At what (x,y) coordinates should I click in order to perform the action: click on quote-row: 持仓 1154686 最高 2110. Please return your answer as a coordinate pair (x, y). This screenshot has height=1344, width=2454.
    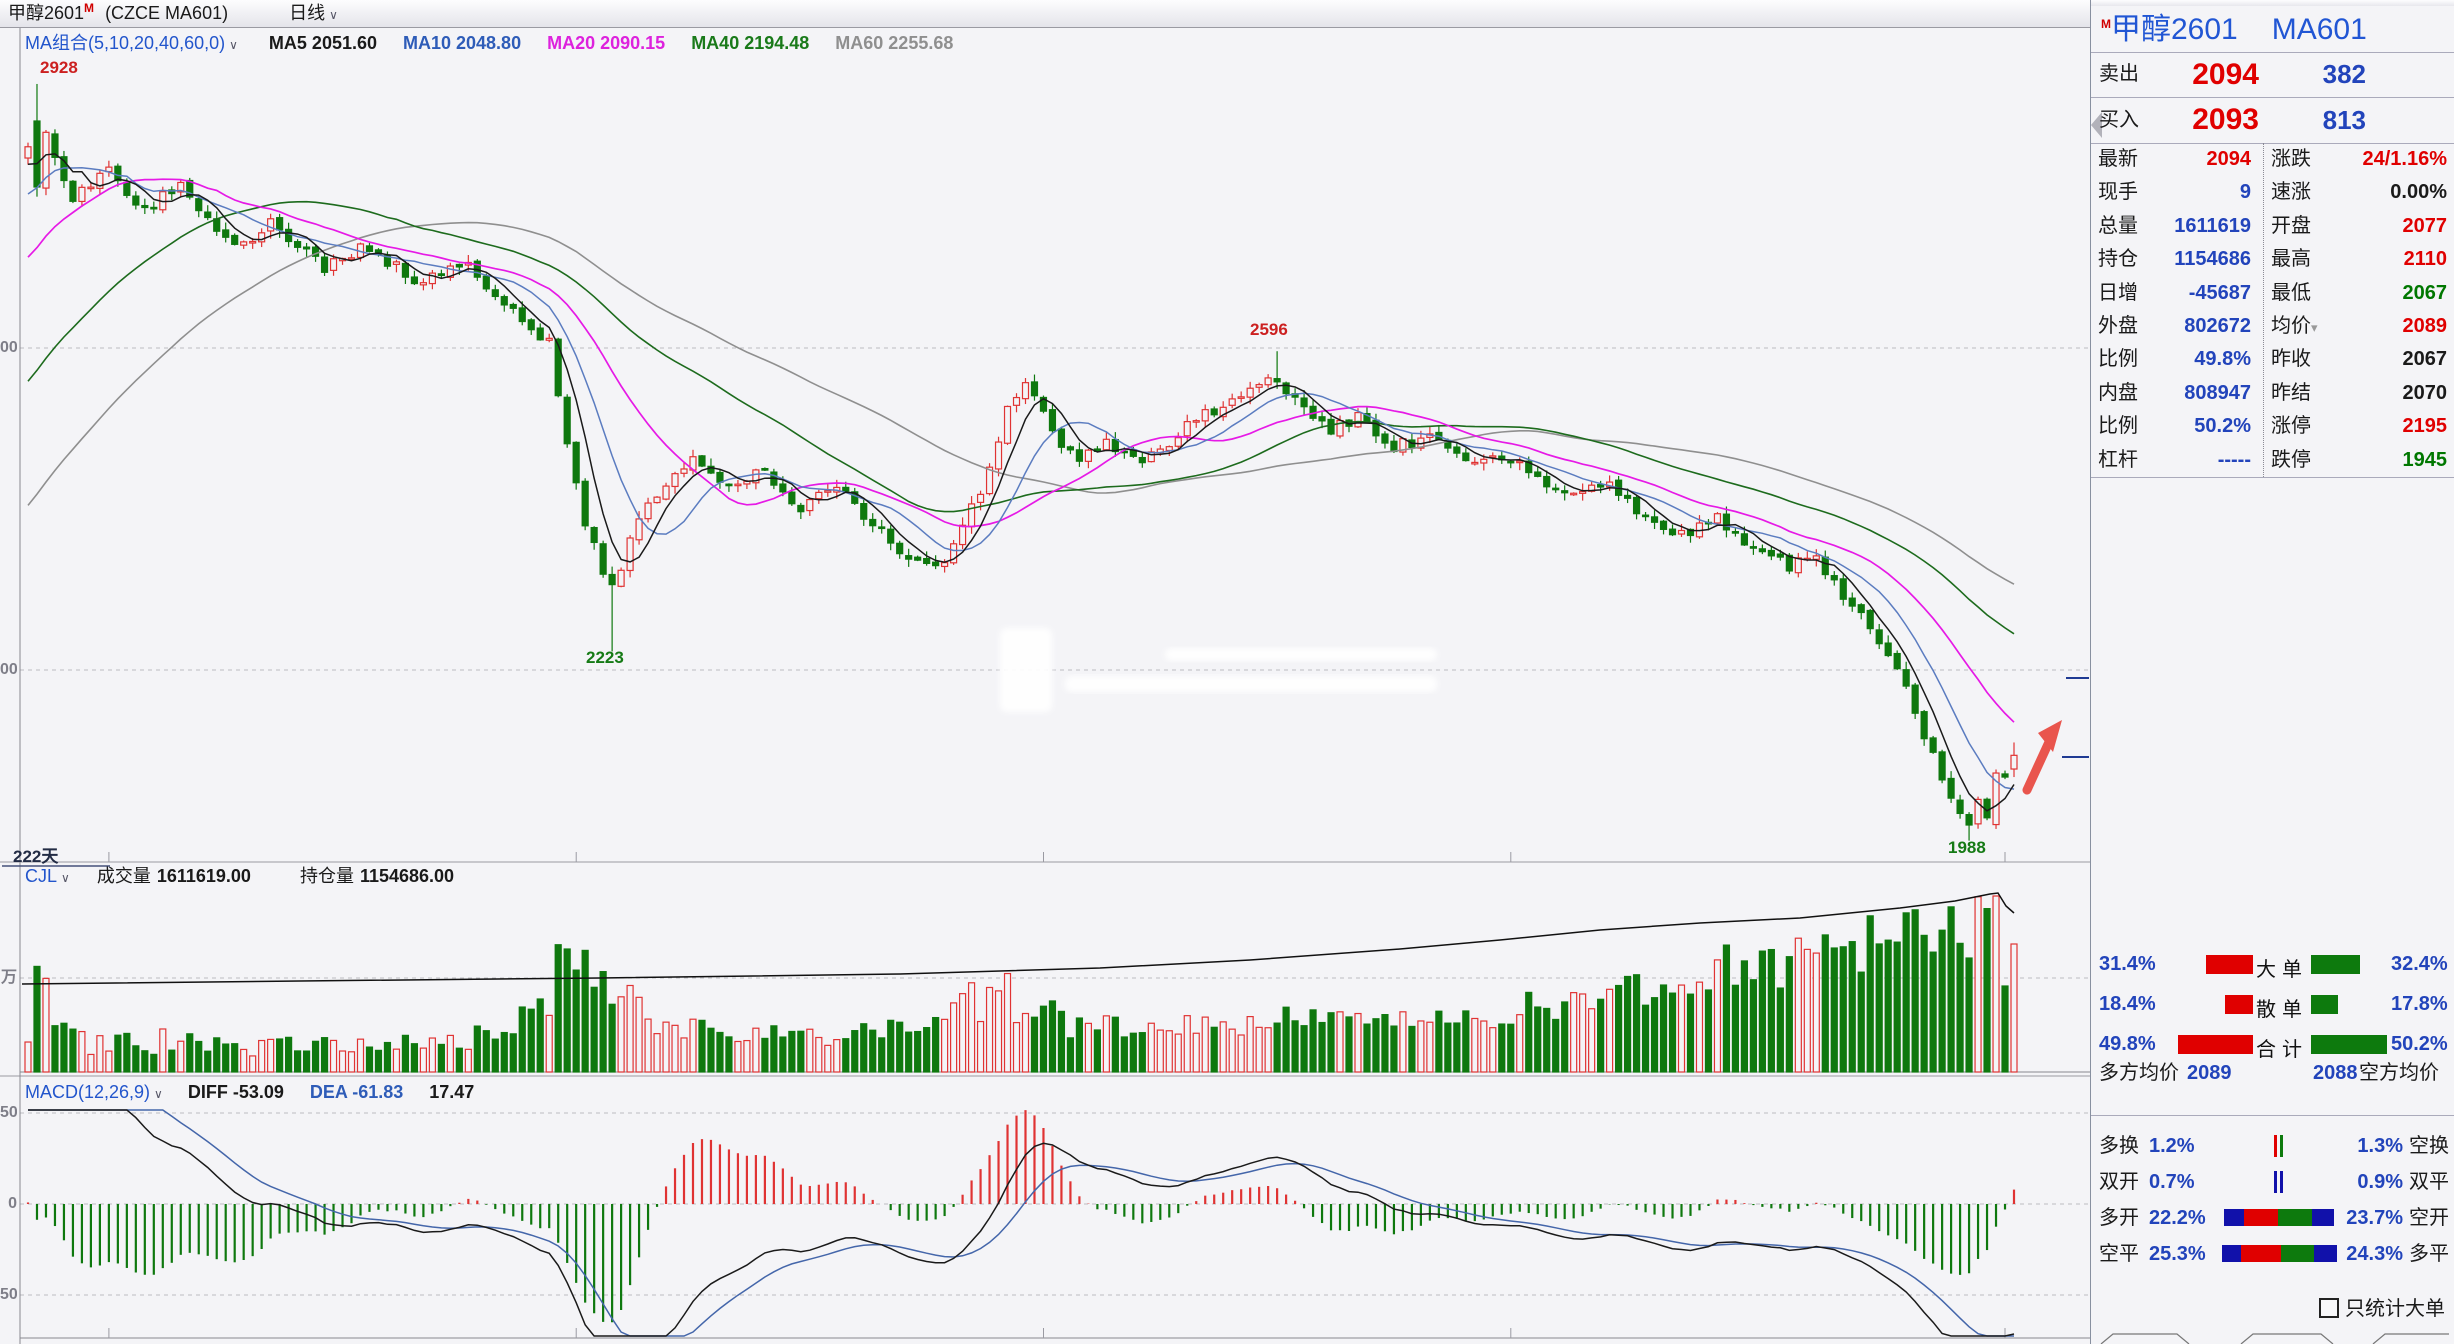
    Looking at the image, I should click on (2272, 259).